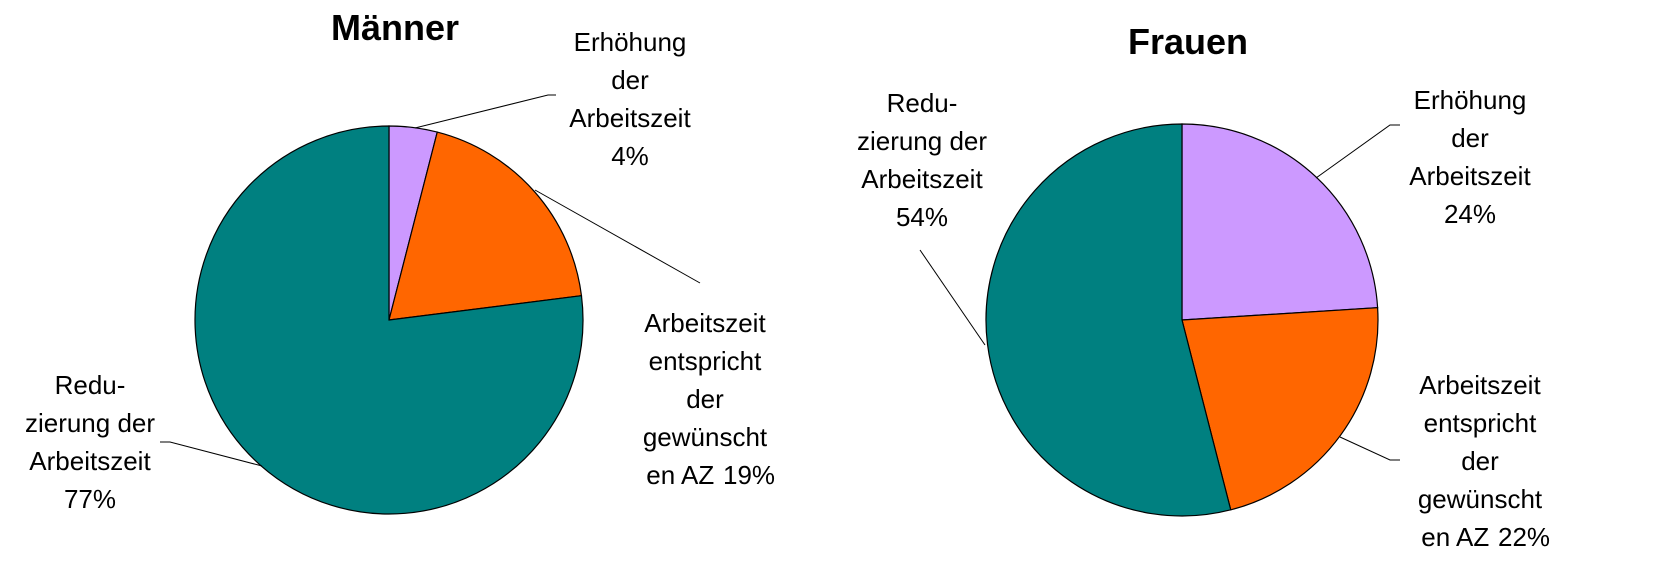  I want to click on value-label: 54%, so click(922, 217).